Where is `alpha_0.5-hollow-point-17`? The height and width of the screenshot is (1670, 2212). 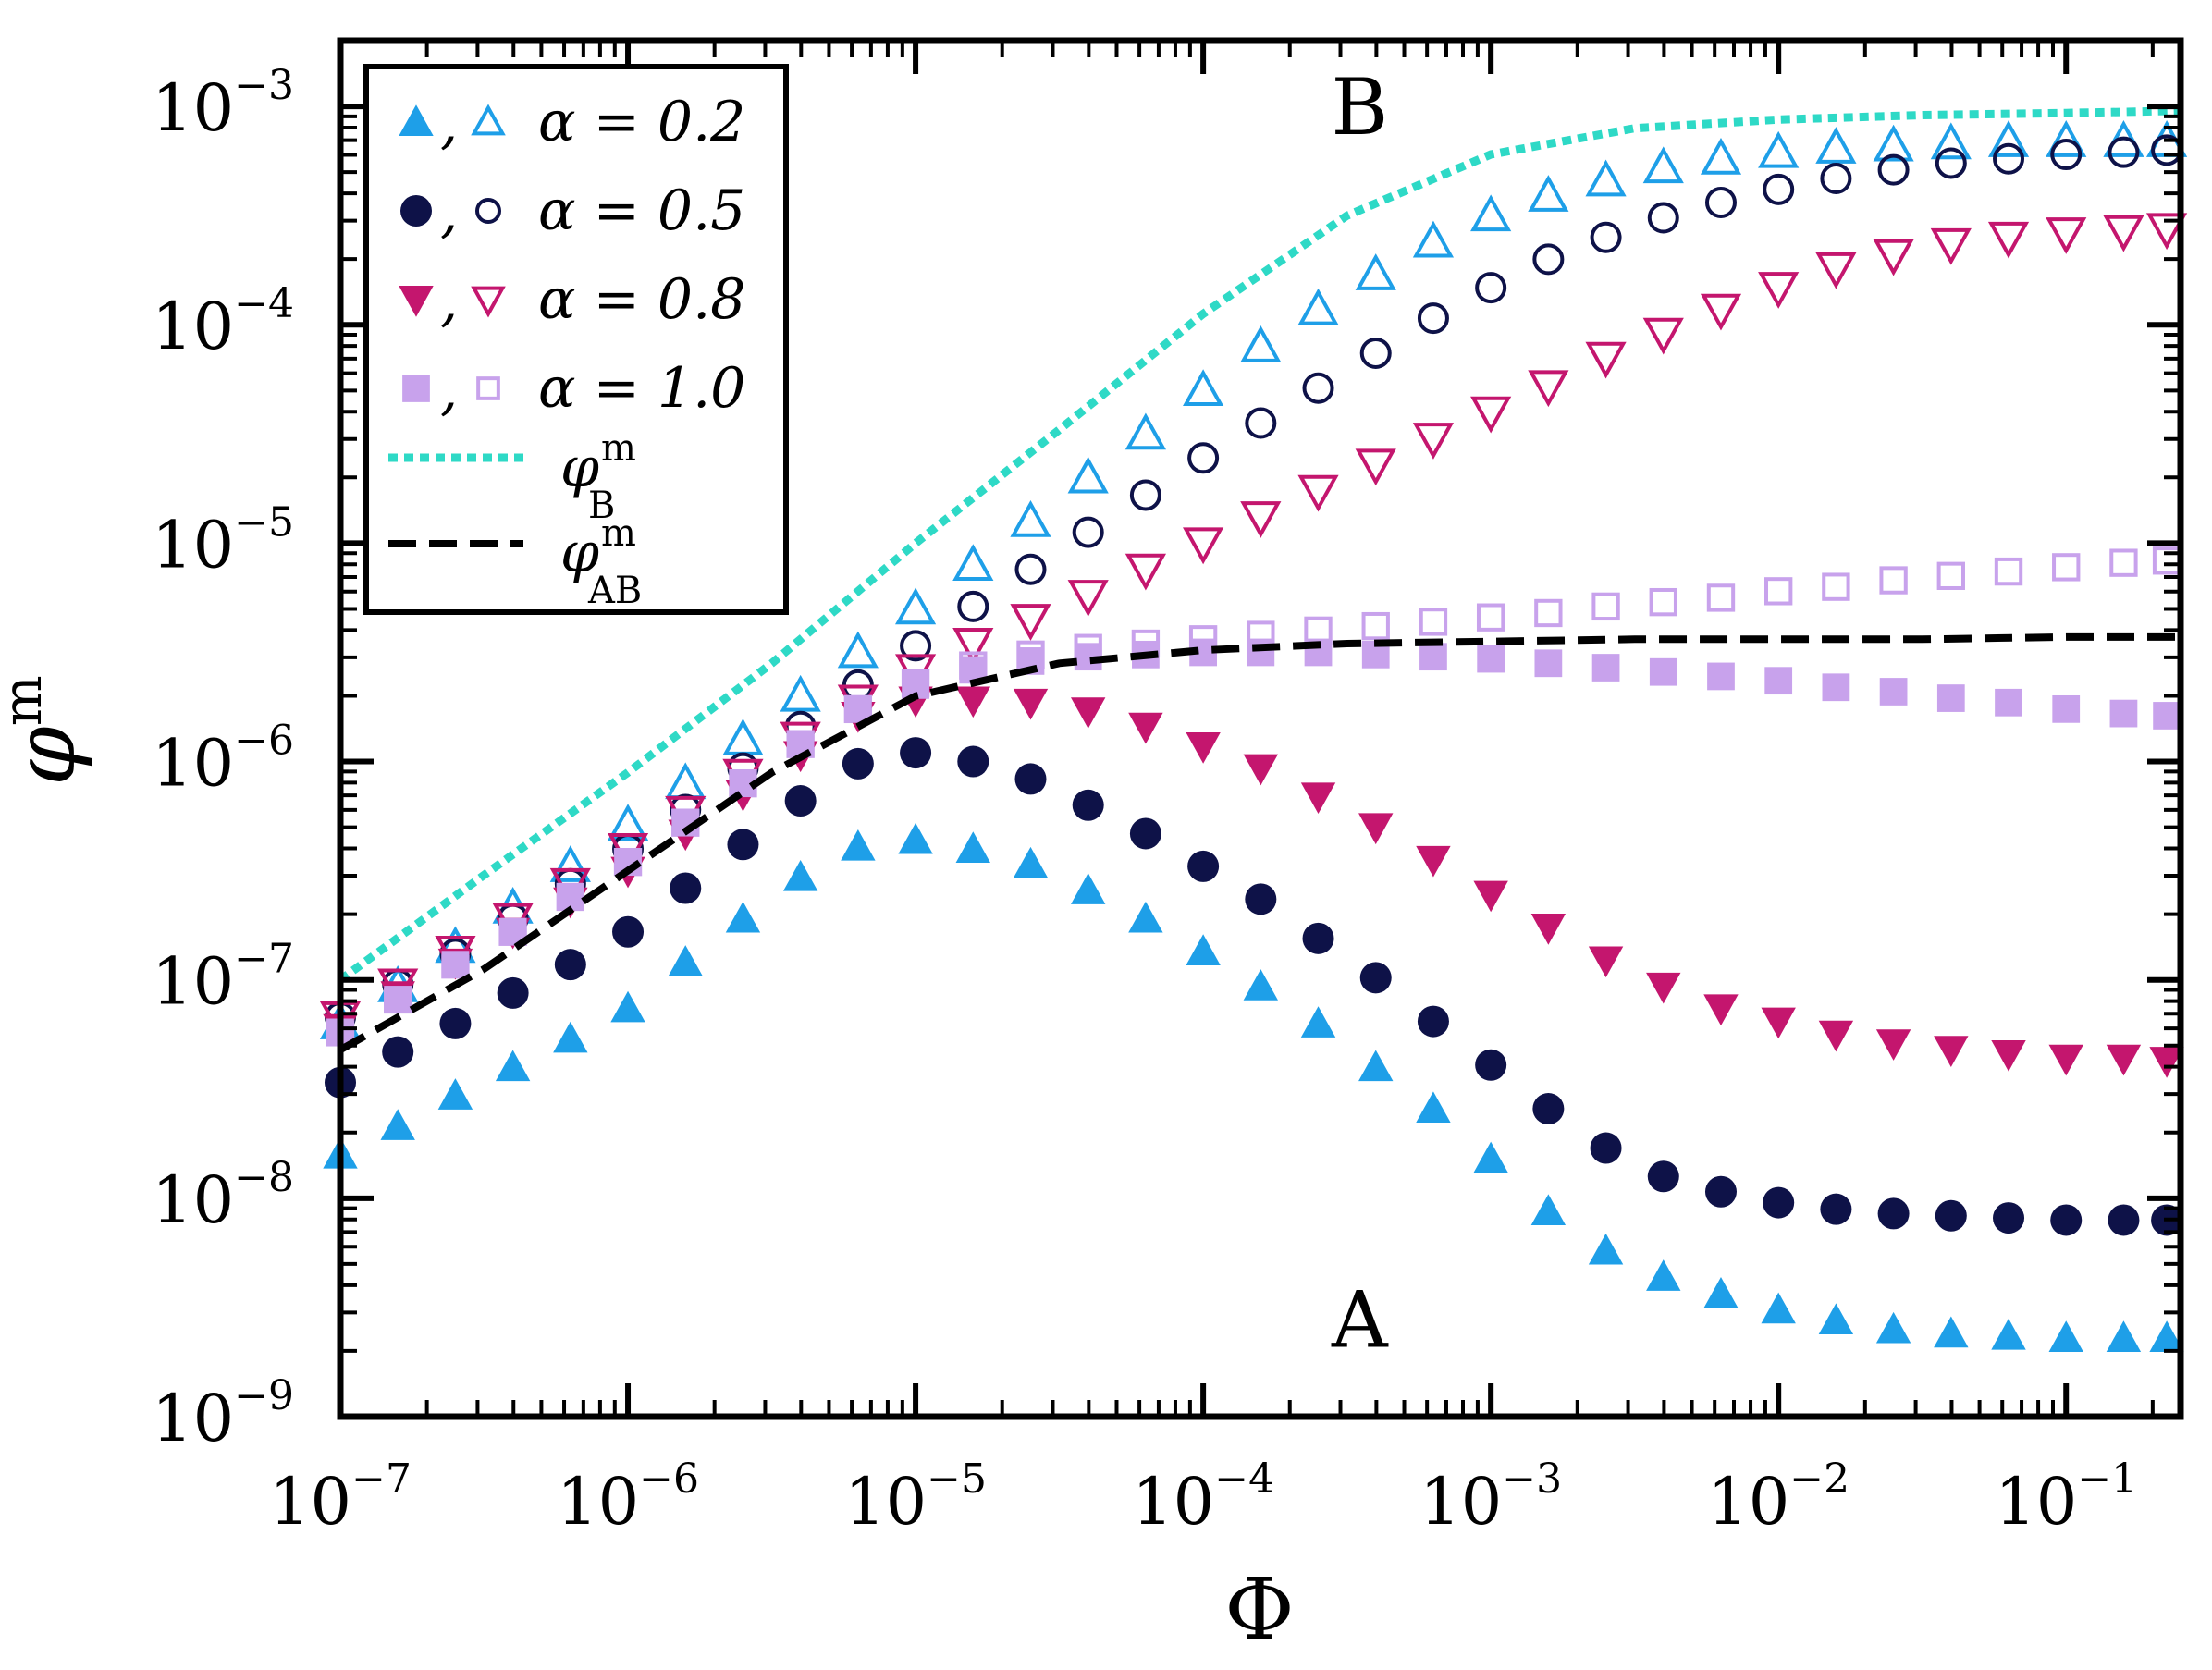
alpha_0.5-hollow-point-17 is located at coordinates (1318, 388).